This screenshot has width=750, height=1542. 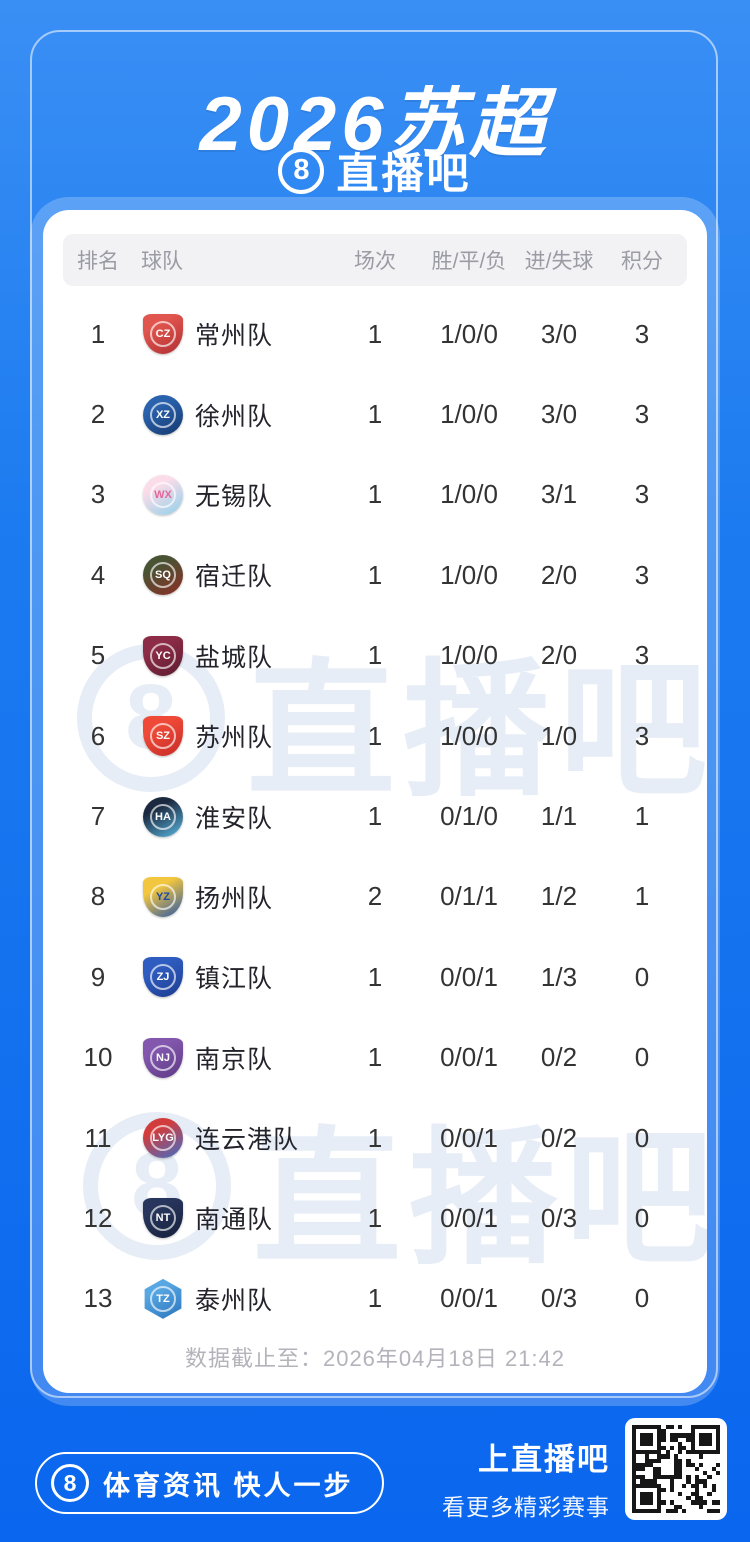 I want to click on team-name: 南京队, so click(x=234, y=1059).